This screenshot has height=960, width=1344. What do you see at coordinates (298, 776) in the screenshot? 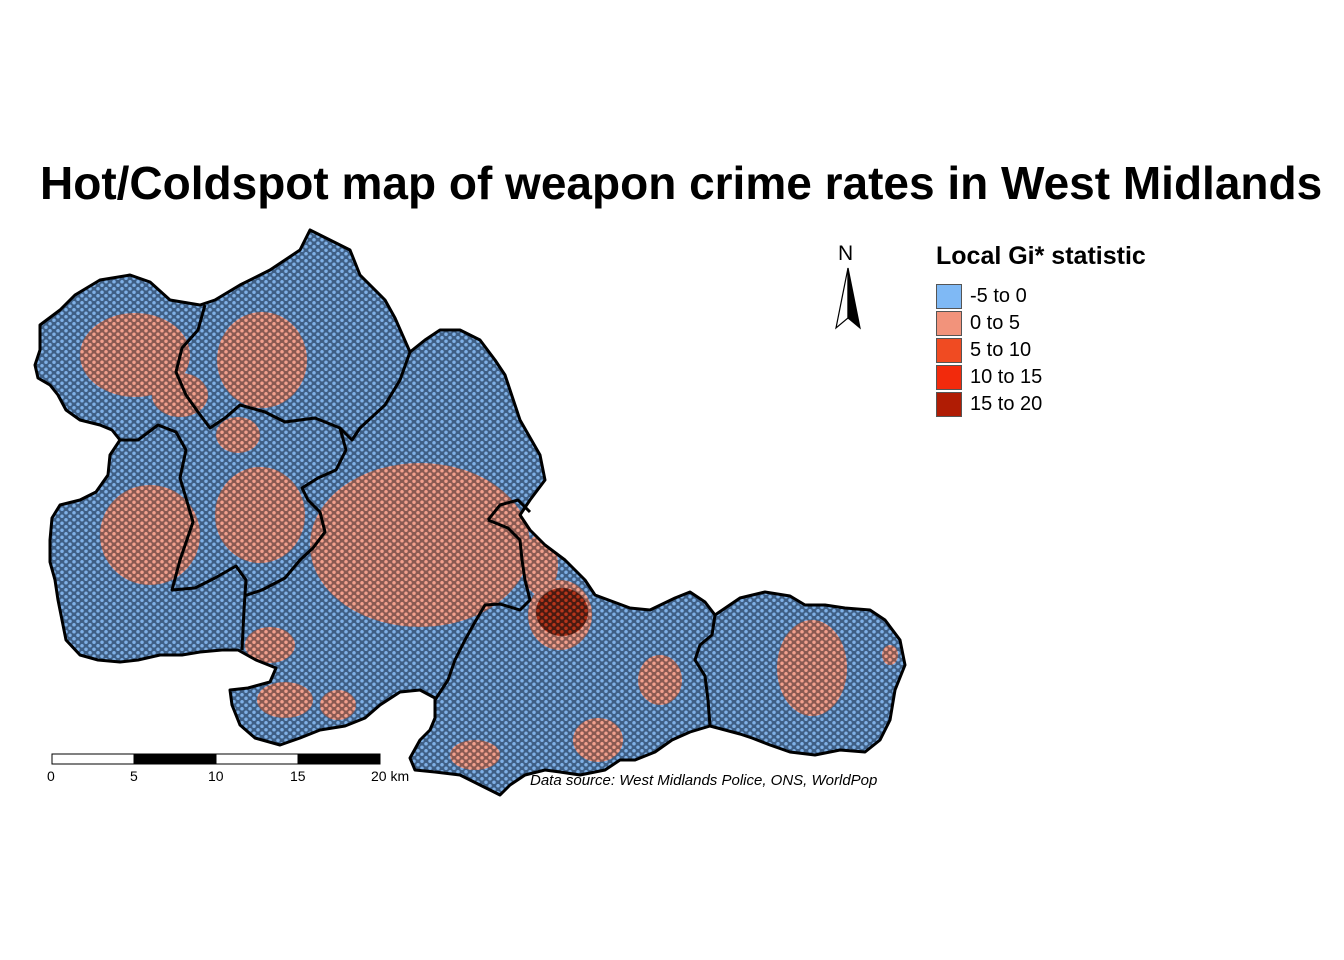
I see `scale-tick-label: 15` at bounding box center [298, 776].